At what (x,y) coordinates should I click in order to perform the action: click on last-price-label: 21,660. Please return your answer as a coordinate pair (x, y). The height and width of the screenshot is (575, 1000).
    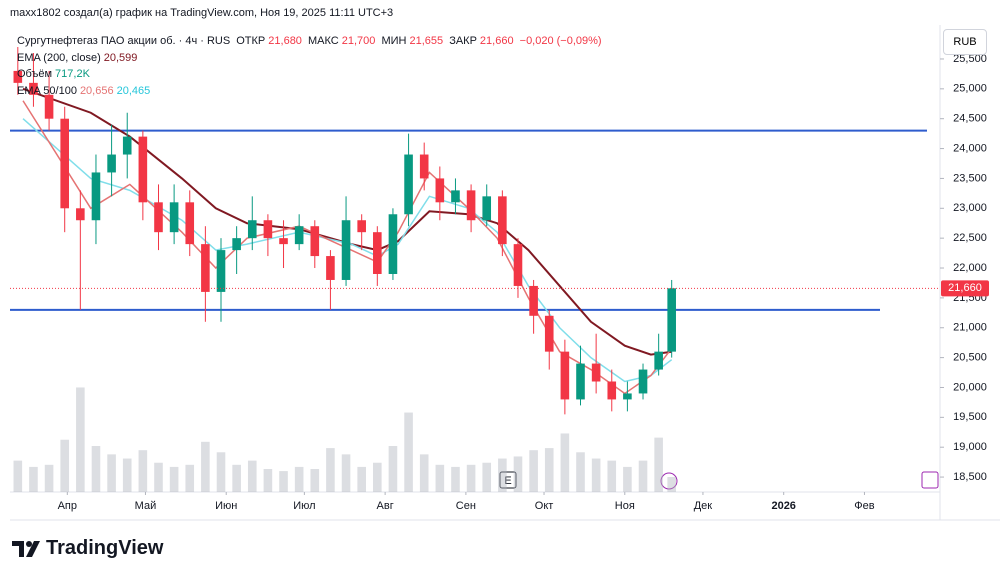
    Looking at the image, I should click on (965, 288).